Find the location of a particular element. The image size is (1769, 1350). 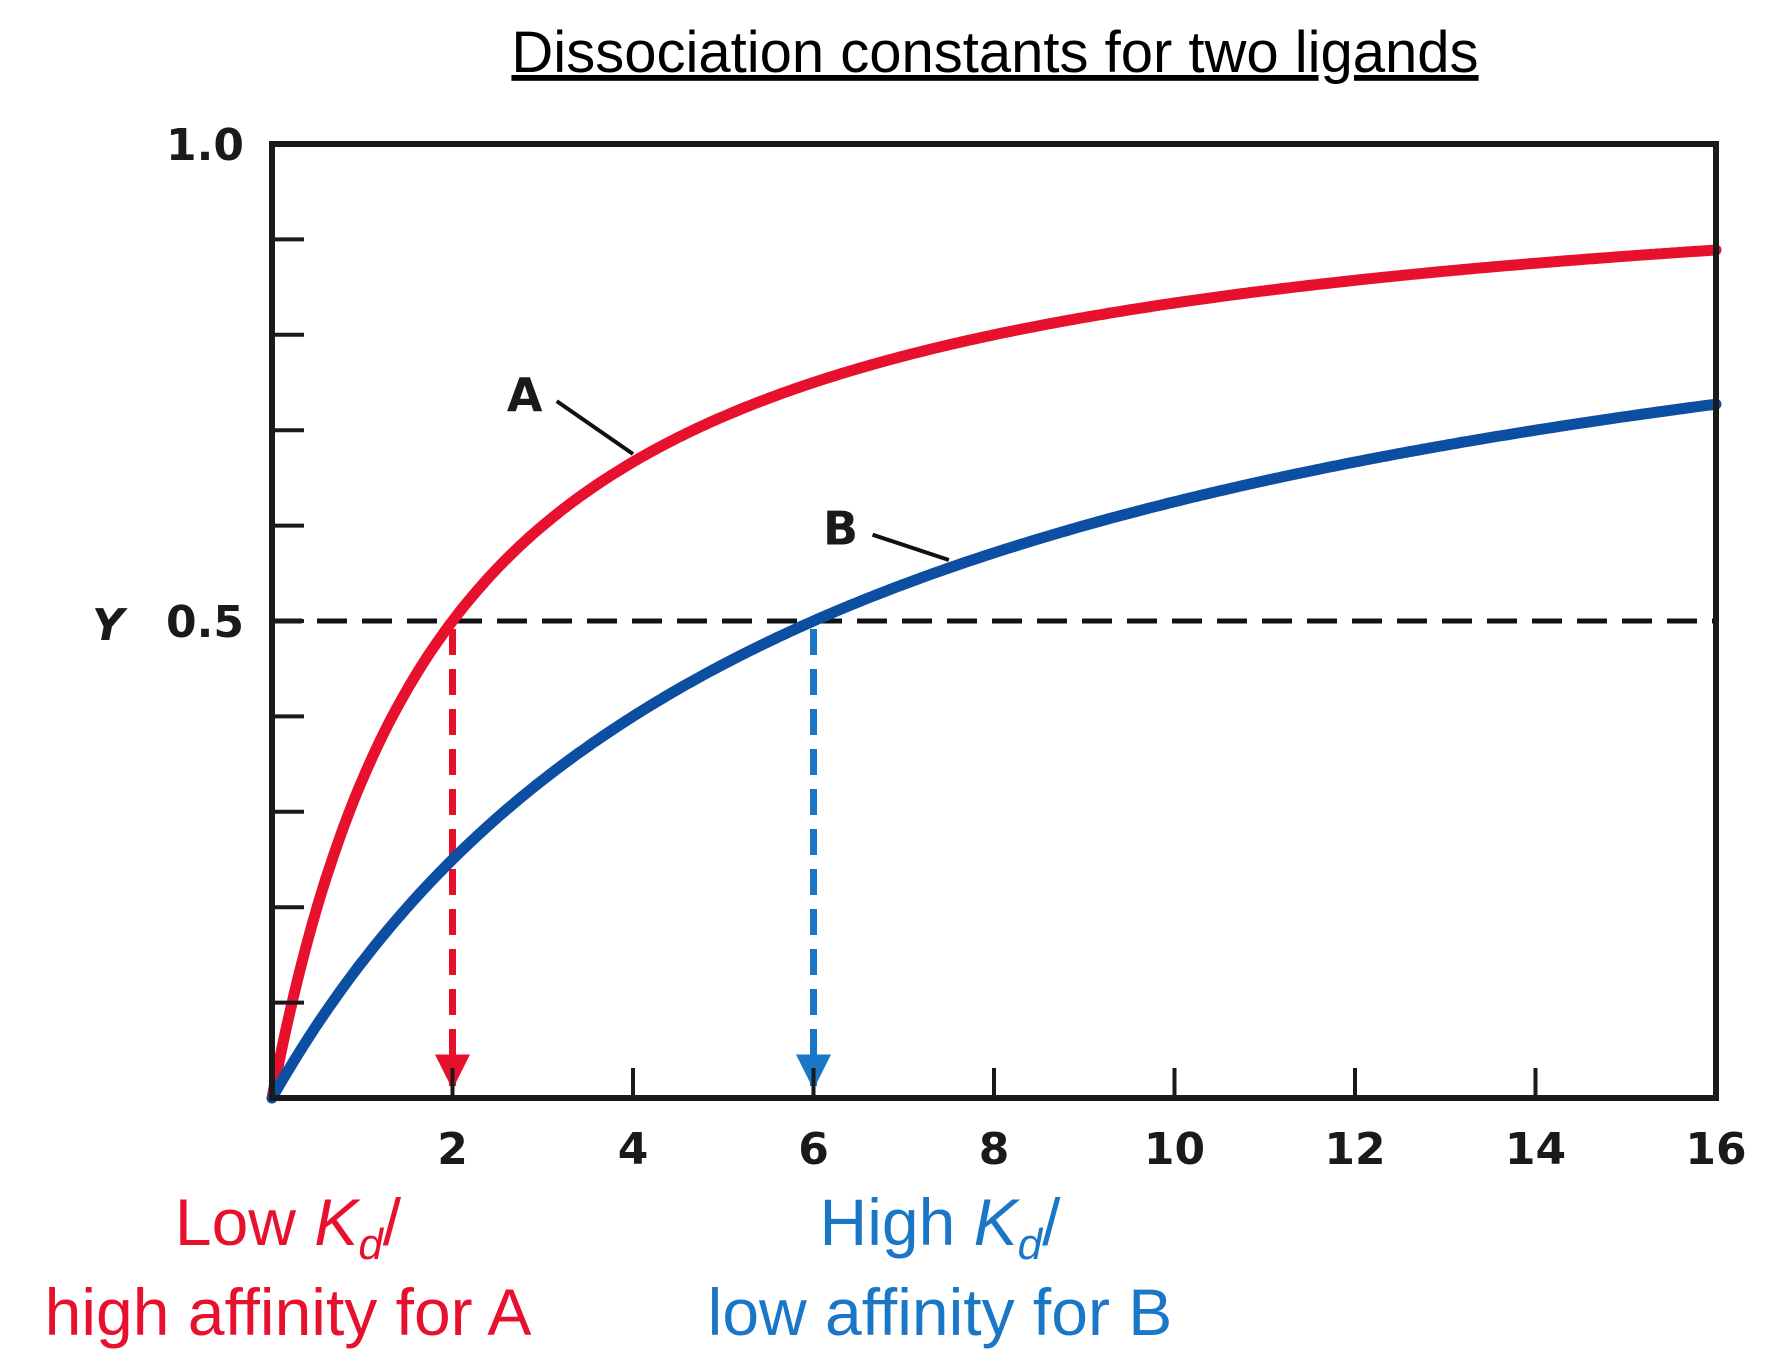

y-axis-label: Y is located at coordinates (110, 625).